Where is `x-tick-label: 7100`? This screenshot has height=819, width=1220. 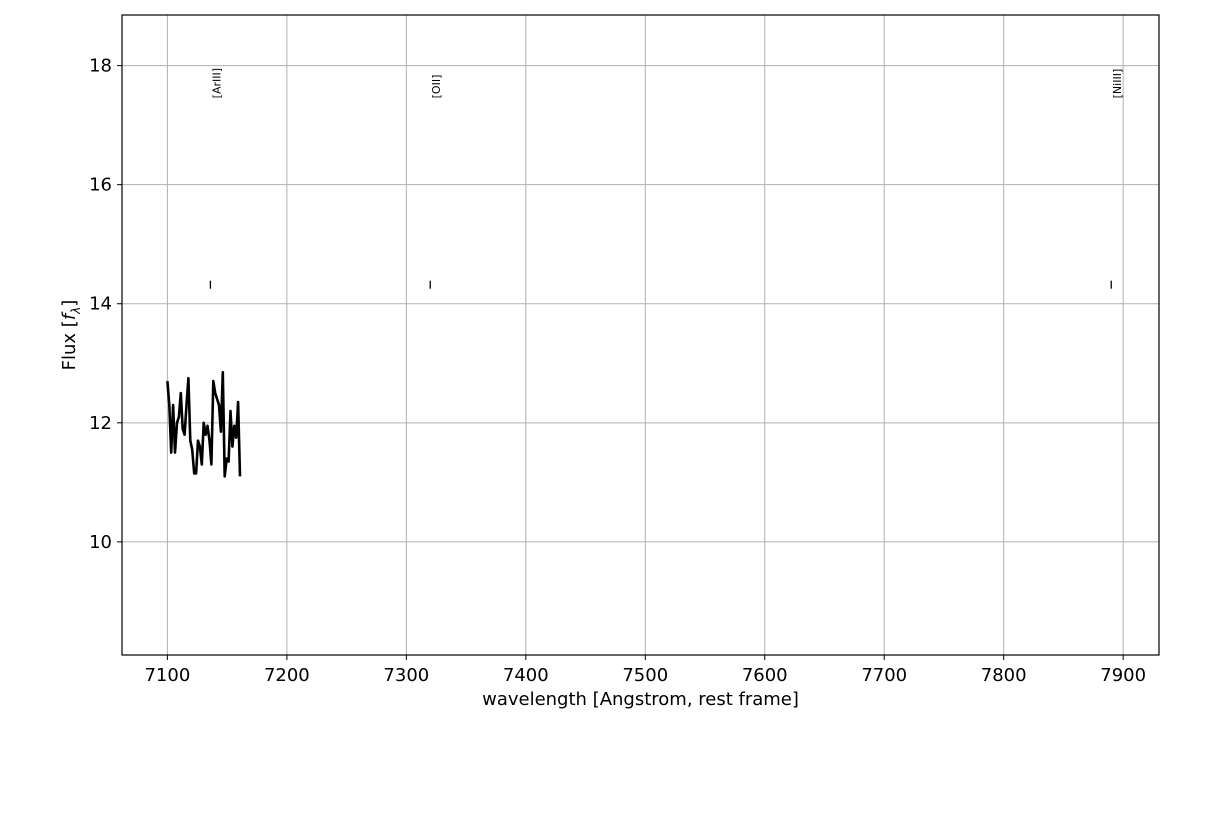
x-tick-label: 7100 is located at coordinates (167, 675).